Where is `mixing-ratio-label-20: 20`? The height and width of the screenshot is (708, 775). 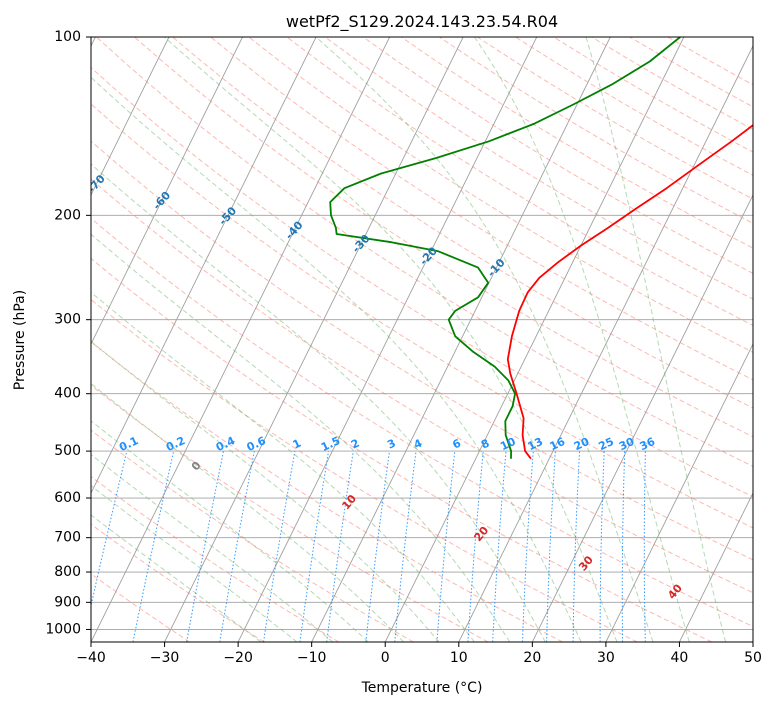 mixing-ratio-label-20: 20 is located at coordinates (582, 444).